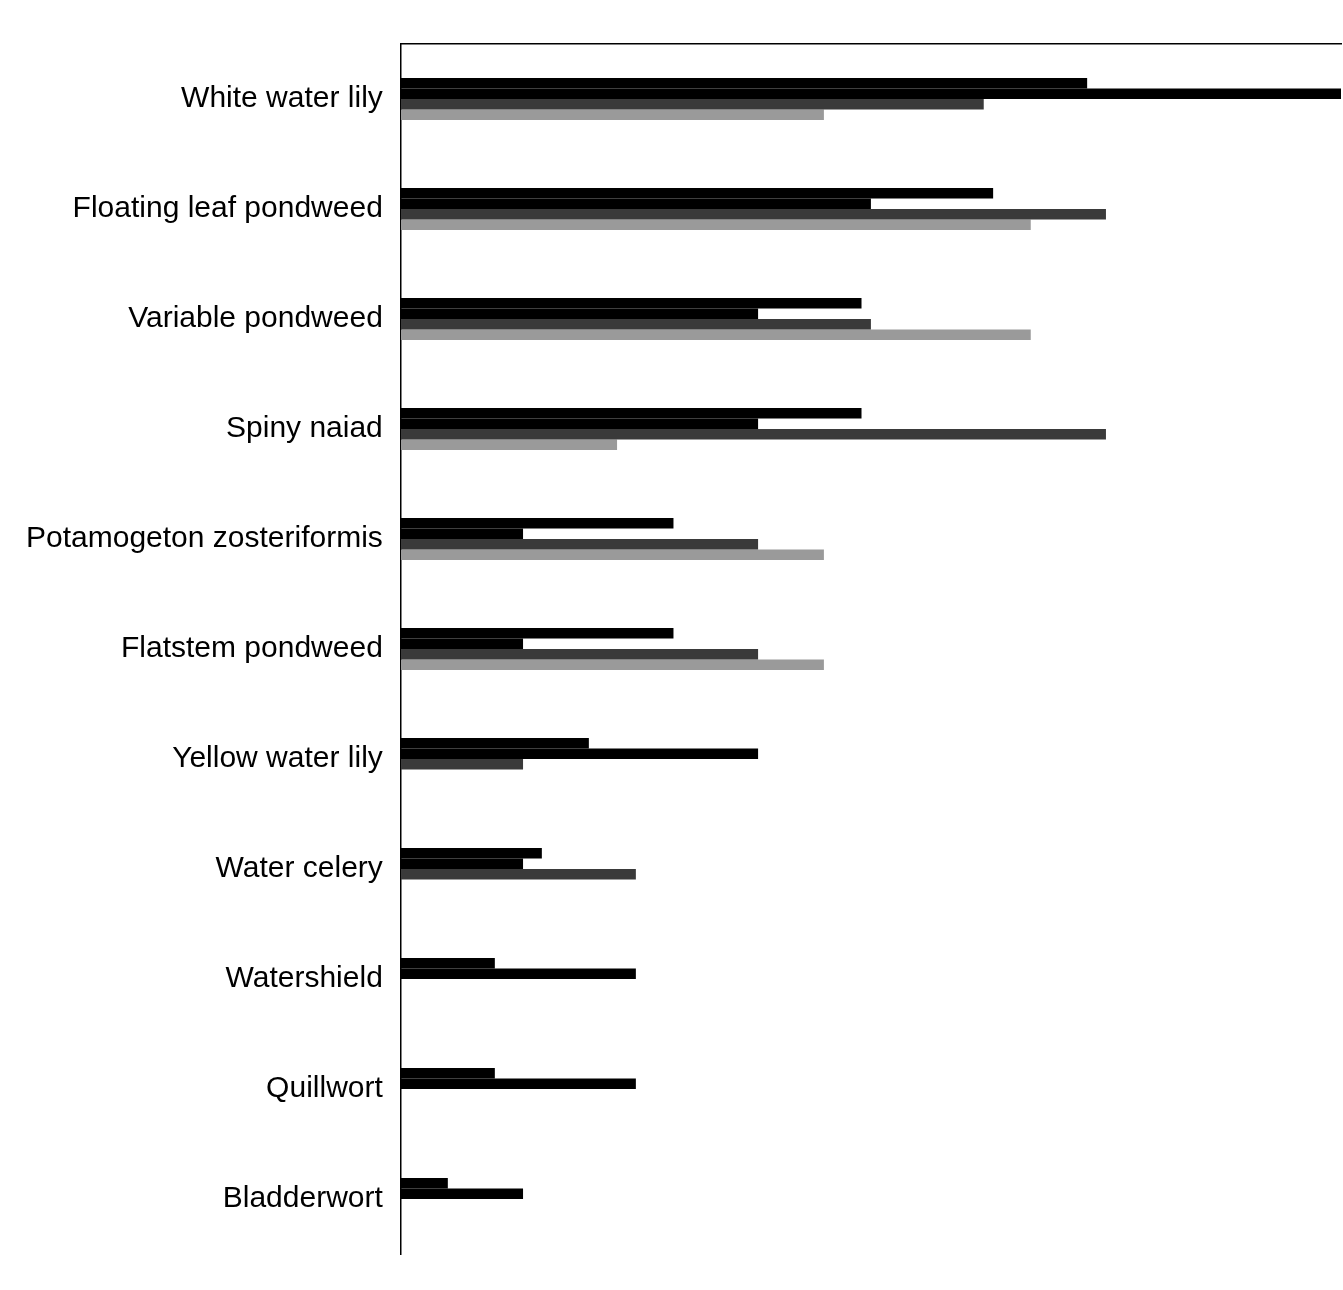 The height and width of the screenshot is (1290, 1343). What do you see at coordinates (299, 867) in the screenshot?
I see `y-tick-label: Water celery` at bounding box center [299, 867].